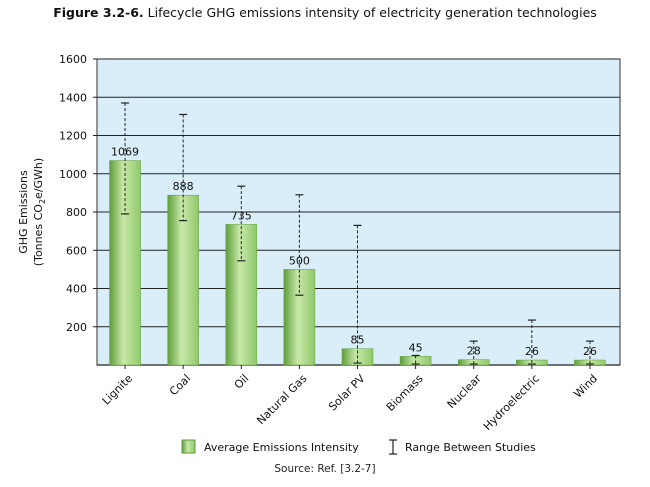 The width and height of the screenshot is (650, 487). What do you see at coordinates (464, 391) in the screenshot?
I see `category-label: Nuclear` at bounding box center [464, 391].